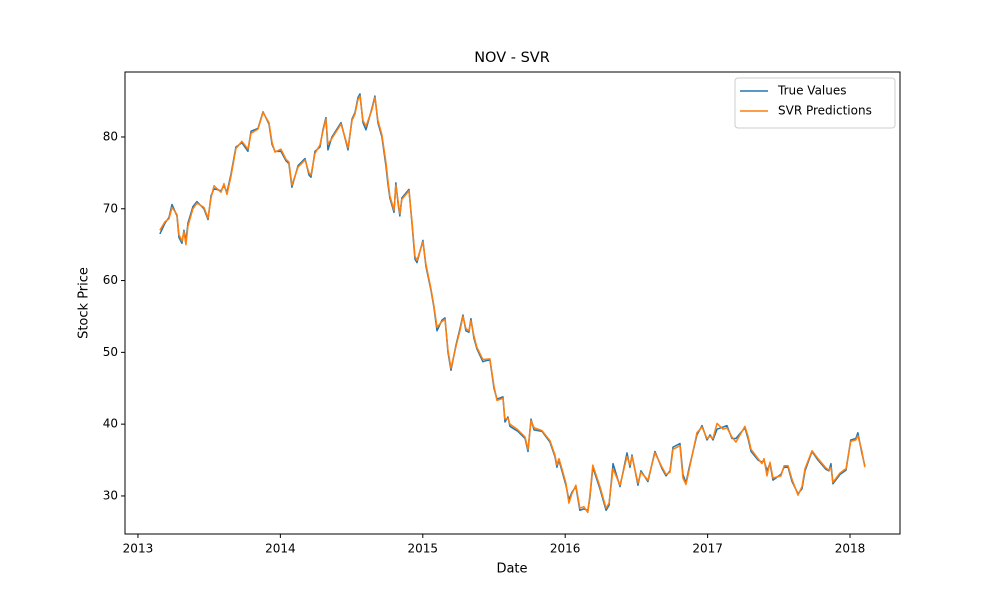  What do you see at coordinates (850, 549) in the screenshot?
I see `x-tick-label: 2018` at bounding box center [850, 549].